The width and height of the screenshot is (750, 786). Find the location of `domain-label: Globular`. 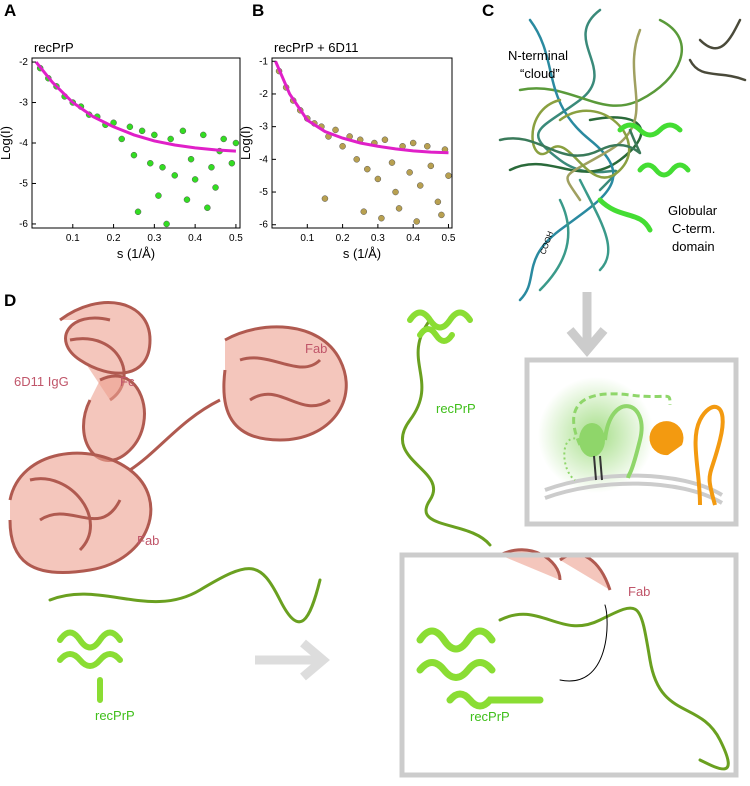

domain-label: Globular is located at coordinates (693, 210).